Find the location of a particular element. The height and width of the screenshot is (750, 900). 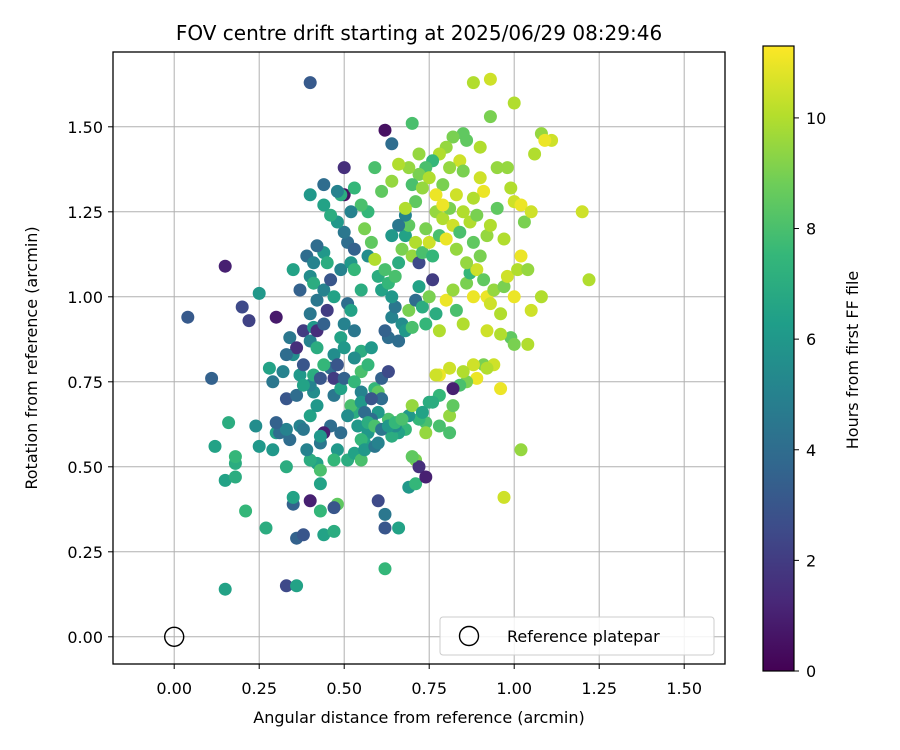

x-tick-label: 0.25 is located at coordinates (259, 688).